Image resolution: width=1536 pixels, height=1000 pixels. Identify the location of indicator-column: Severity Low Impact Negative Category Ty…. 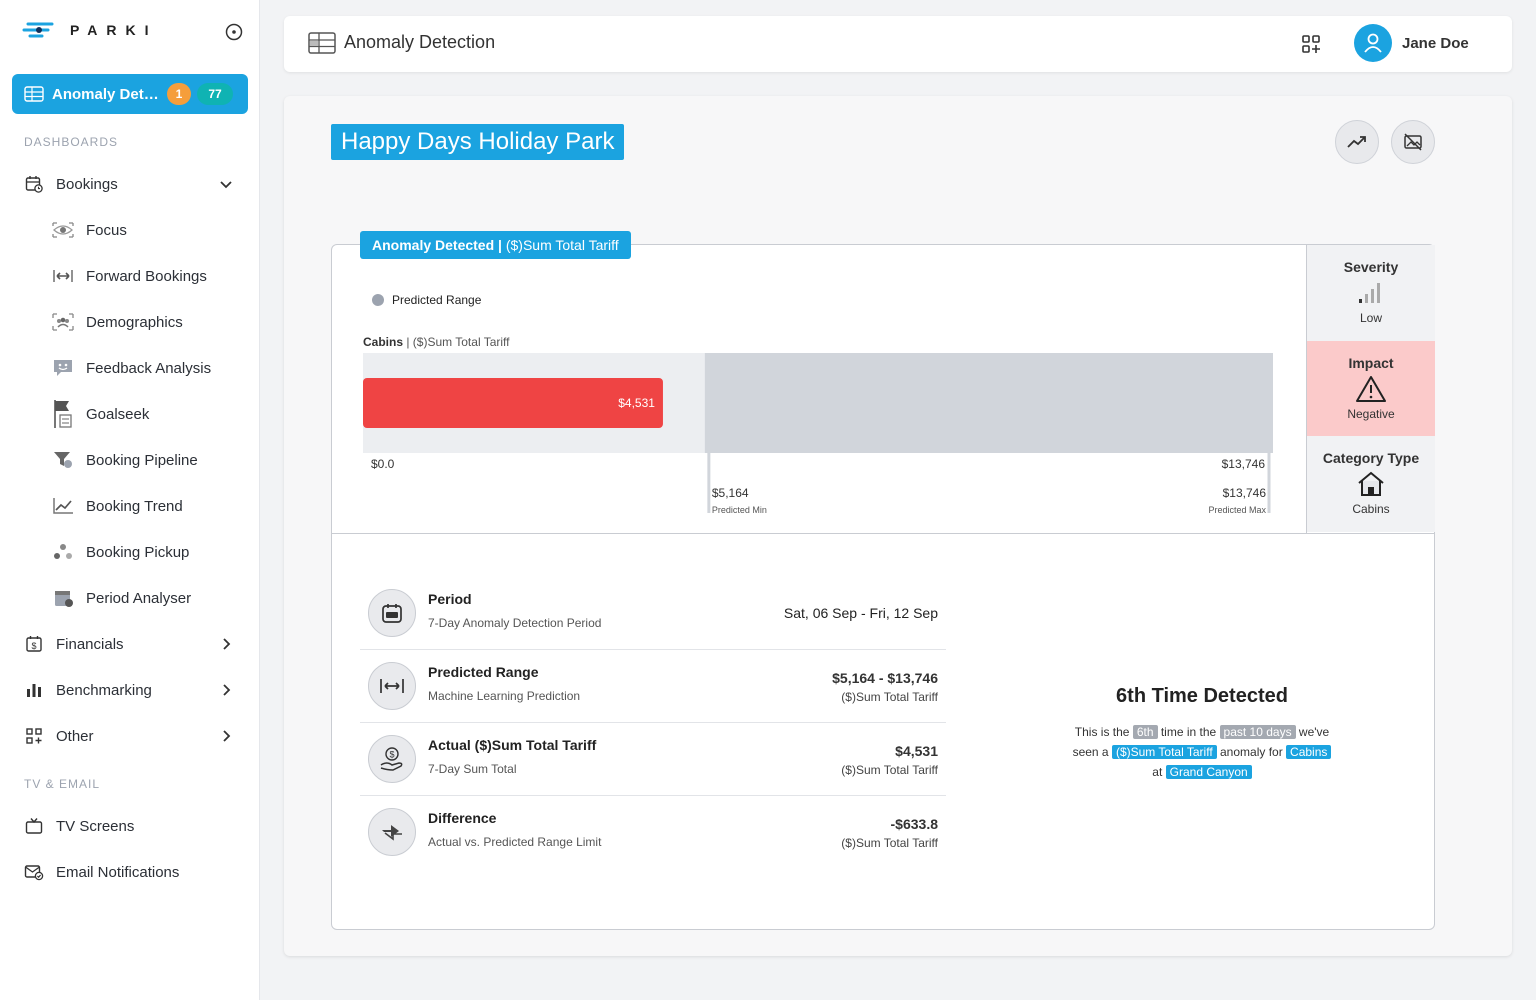
(1370, 389).